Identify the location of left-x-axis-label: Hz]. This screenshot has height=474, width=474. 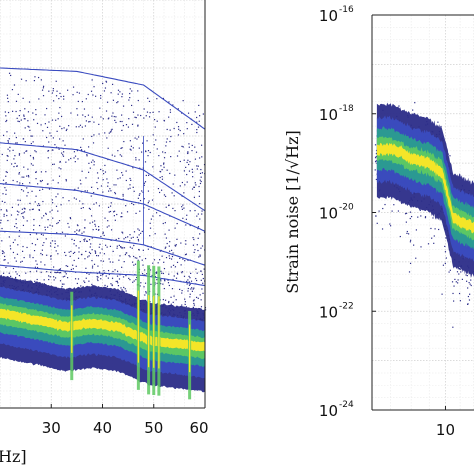
(13, 456).